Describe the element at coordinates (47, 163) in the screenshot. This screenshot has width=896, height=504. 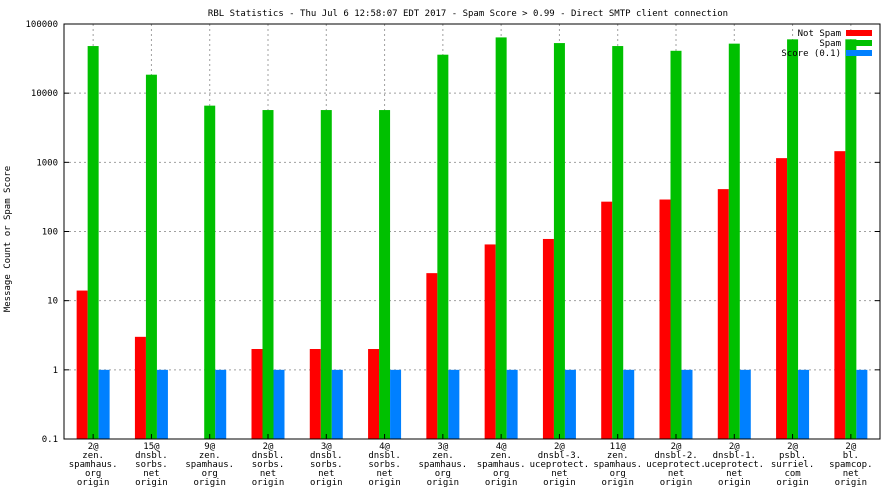
I see `y-tick-label: 1000` at that location.